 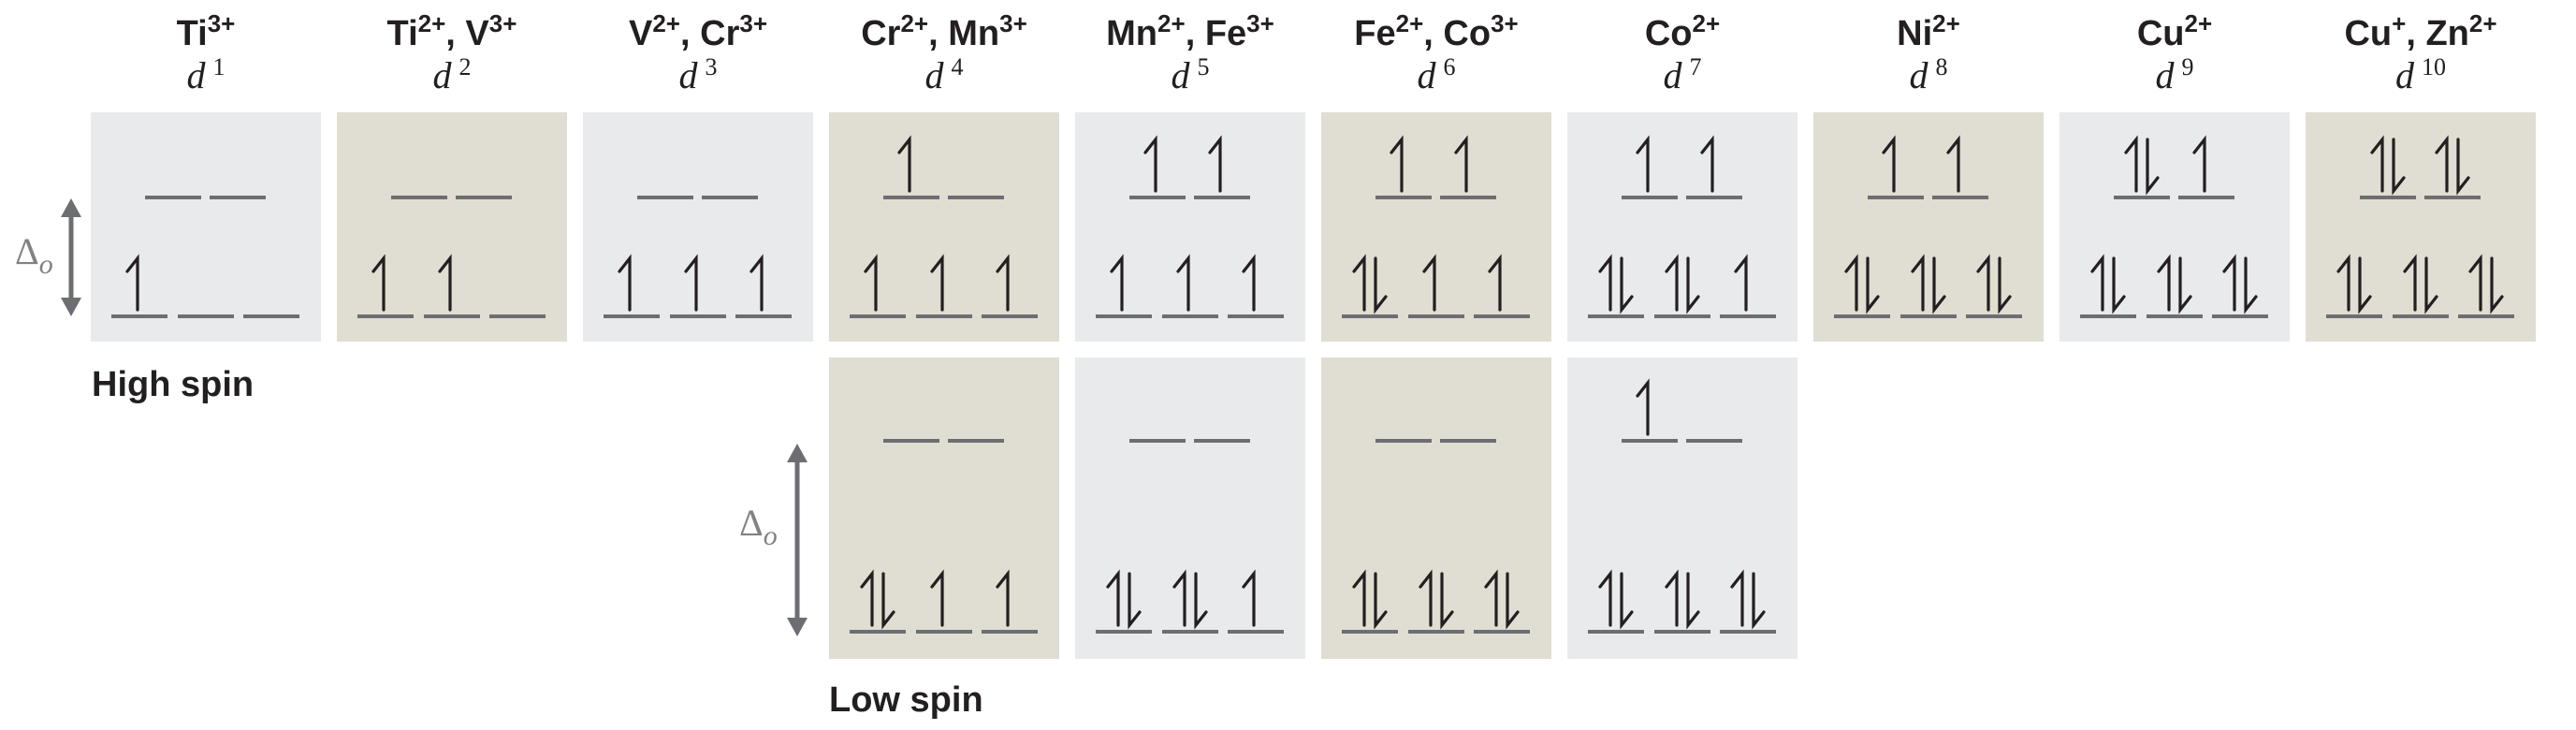 What do you see at coordinates (880, 33) in the screenshot?
I see `ion-symbol: Cr` at bounding box center [880, 33].